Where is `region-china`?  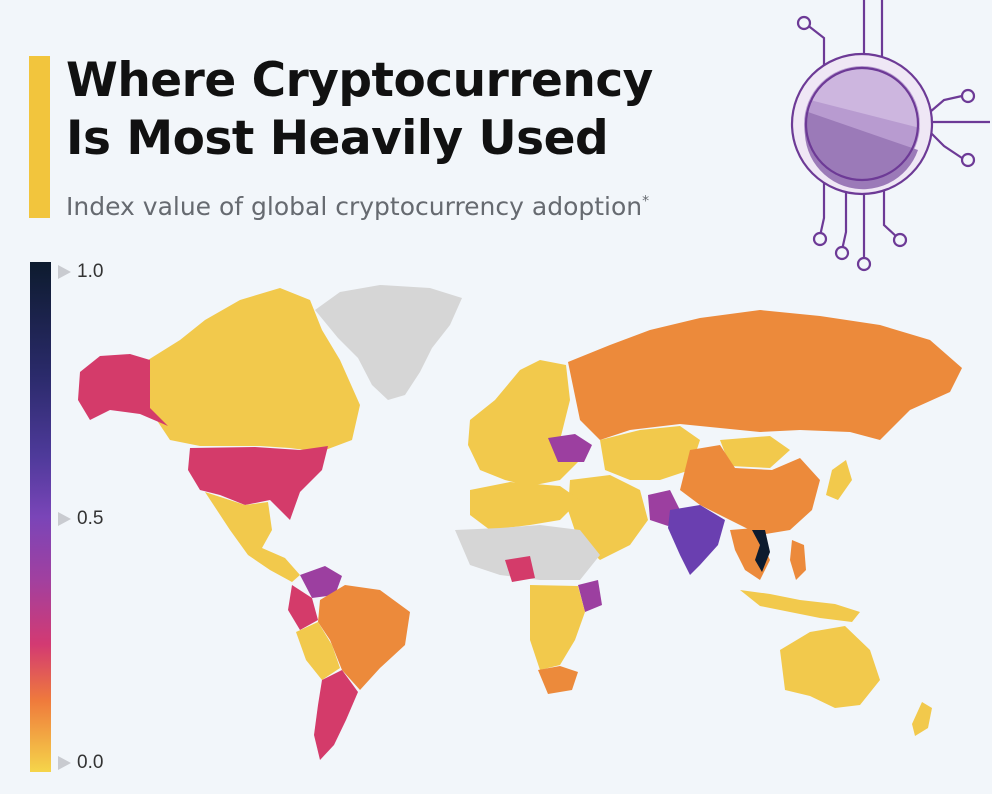
region-china is located at coordinates (750, 490).